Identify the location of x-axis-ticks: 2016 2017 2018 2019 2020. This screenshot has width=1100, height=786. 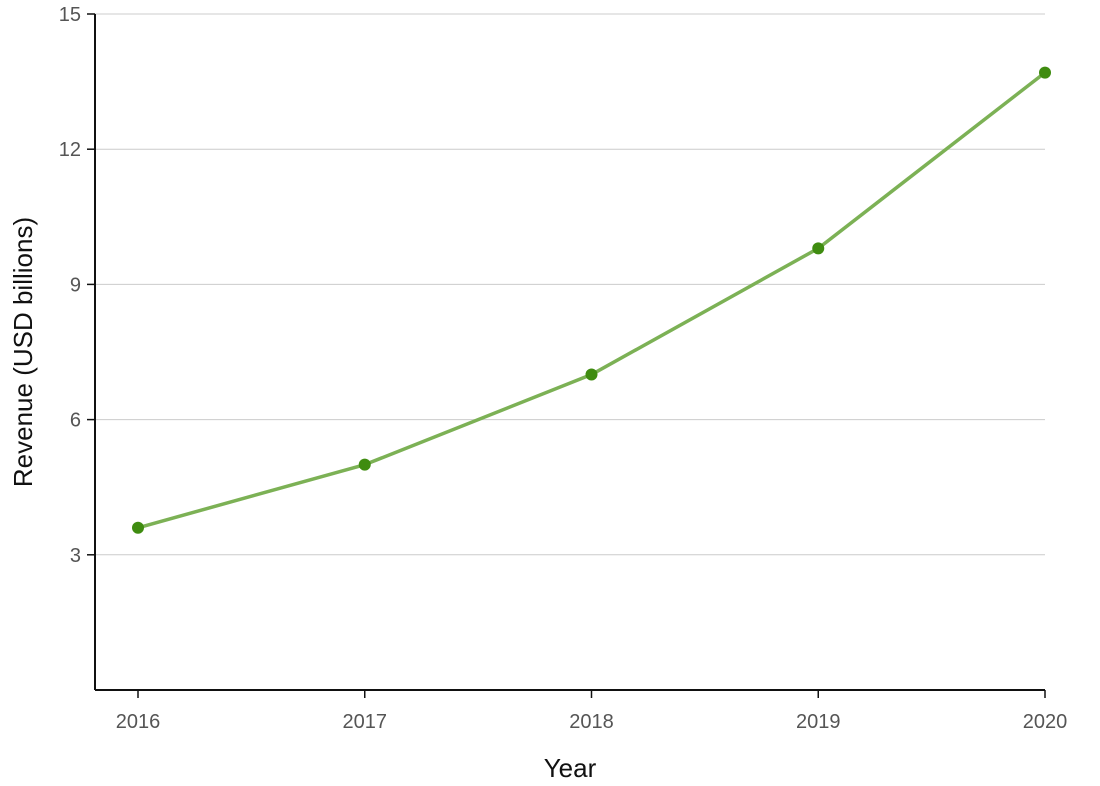
(592, 711).